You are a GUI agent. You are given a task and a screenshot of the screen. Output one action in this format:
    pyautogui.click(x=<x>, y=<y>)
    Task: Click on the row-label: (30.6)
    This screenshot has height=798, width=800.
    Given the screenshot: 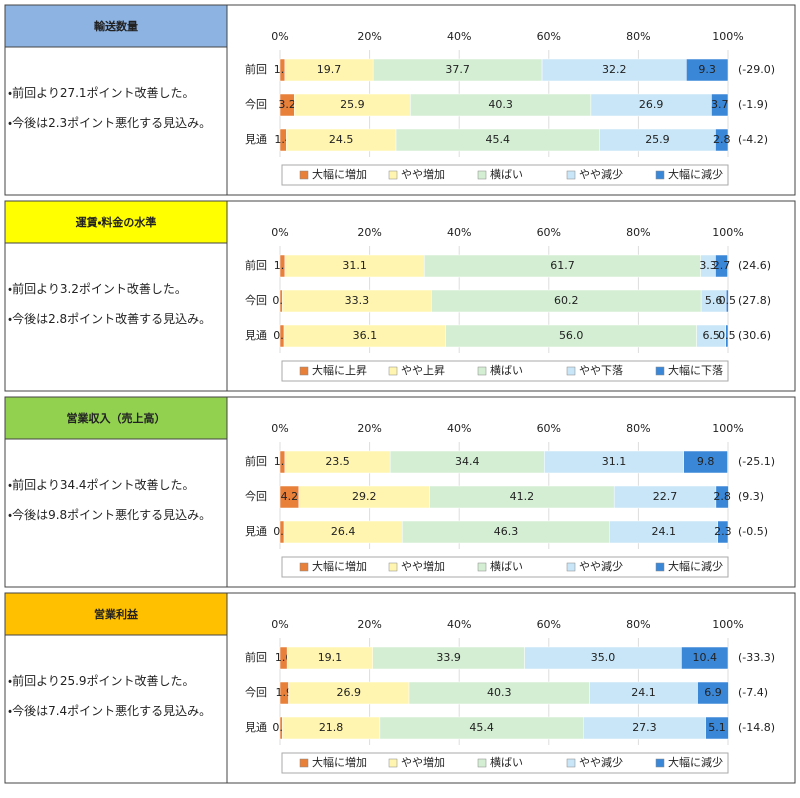 What is the action you would take?
    pyautogui.click(x=754, y=335)
    